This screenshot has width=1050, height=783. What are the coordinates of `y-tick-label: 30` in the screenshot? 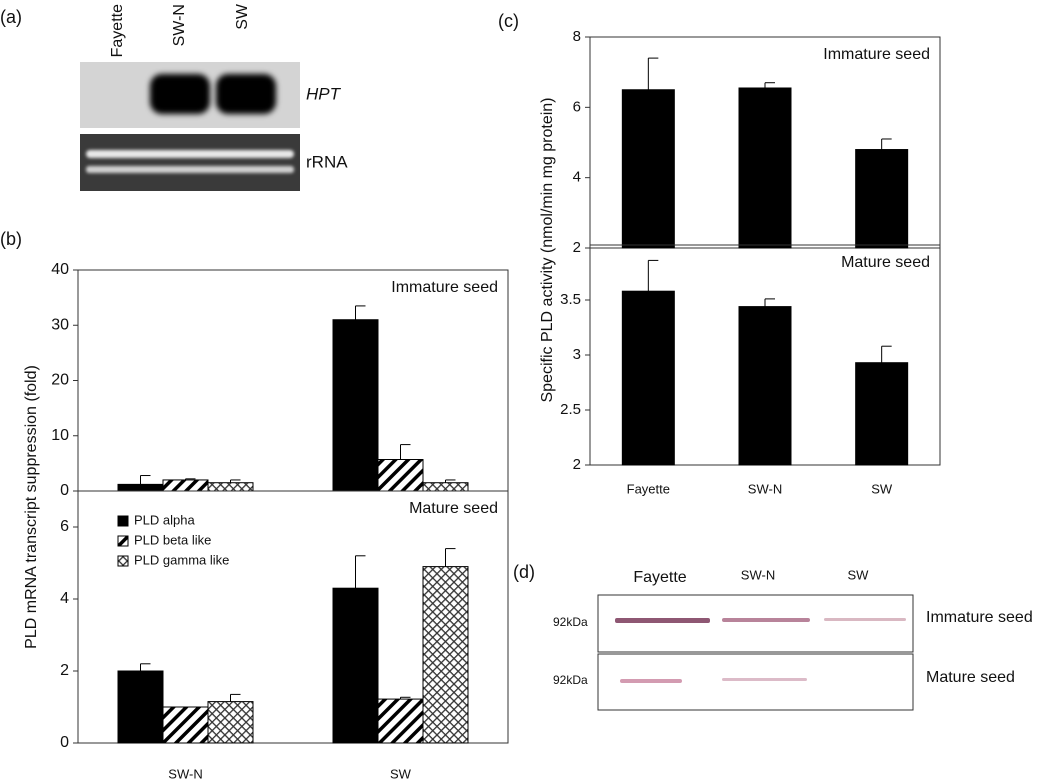 It's located at (60, 324).